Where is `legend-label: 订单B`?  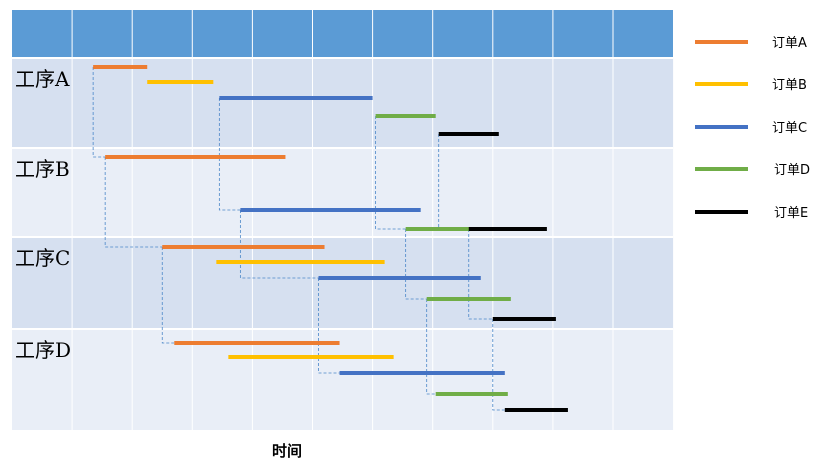
legend-label: 订单B is located at coordinates (789, 85).